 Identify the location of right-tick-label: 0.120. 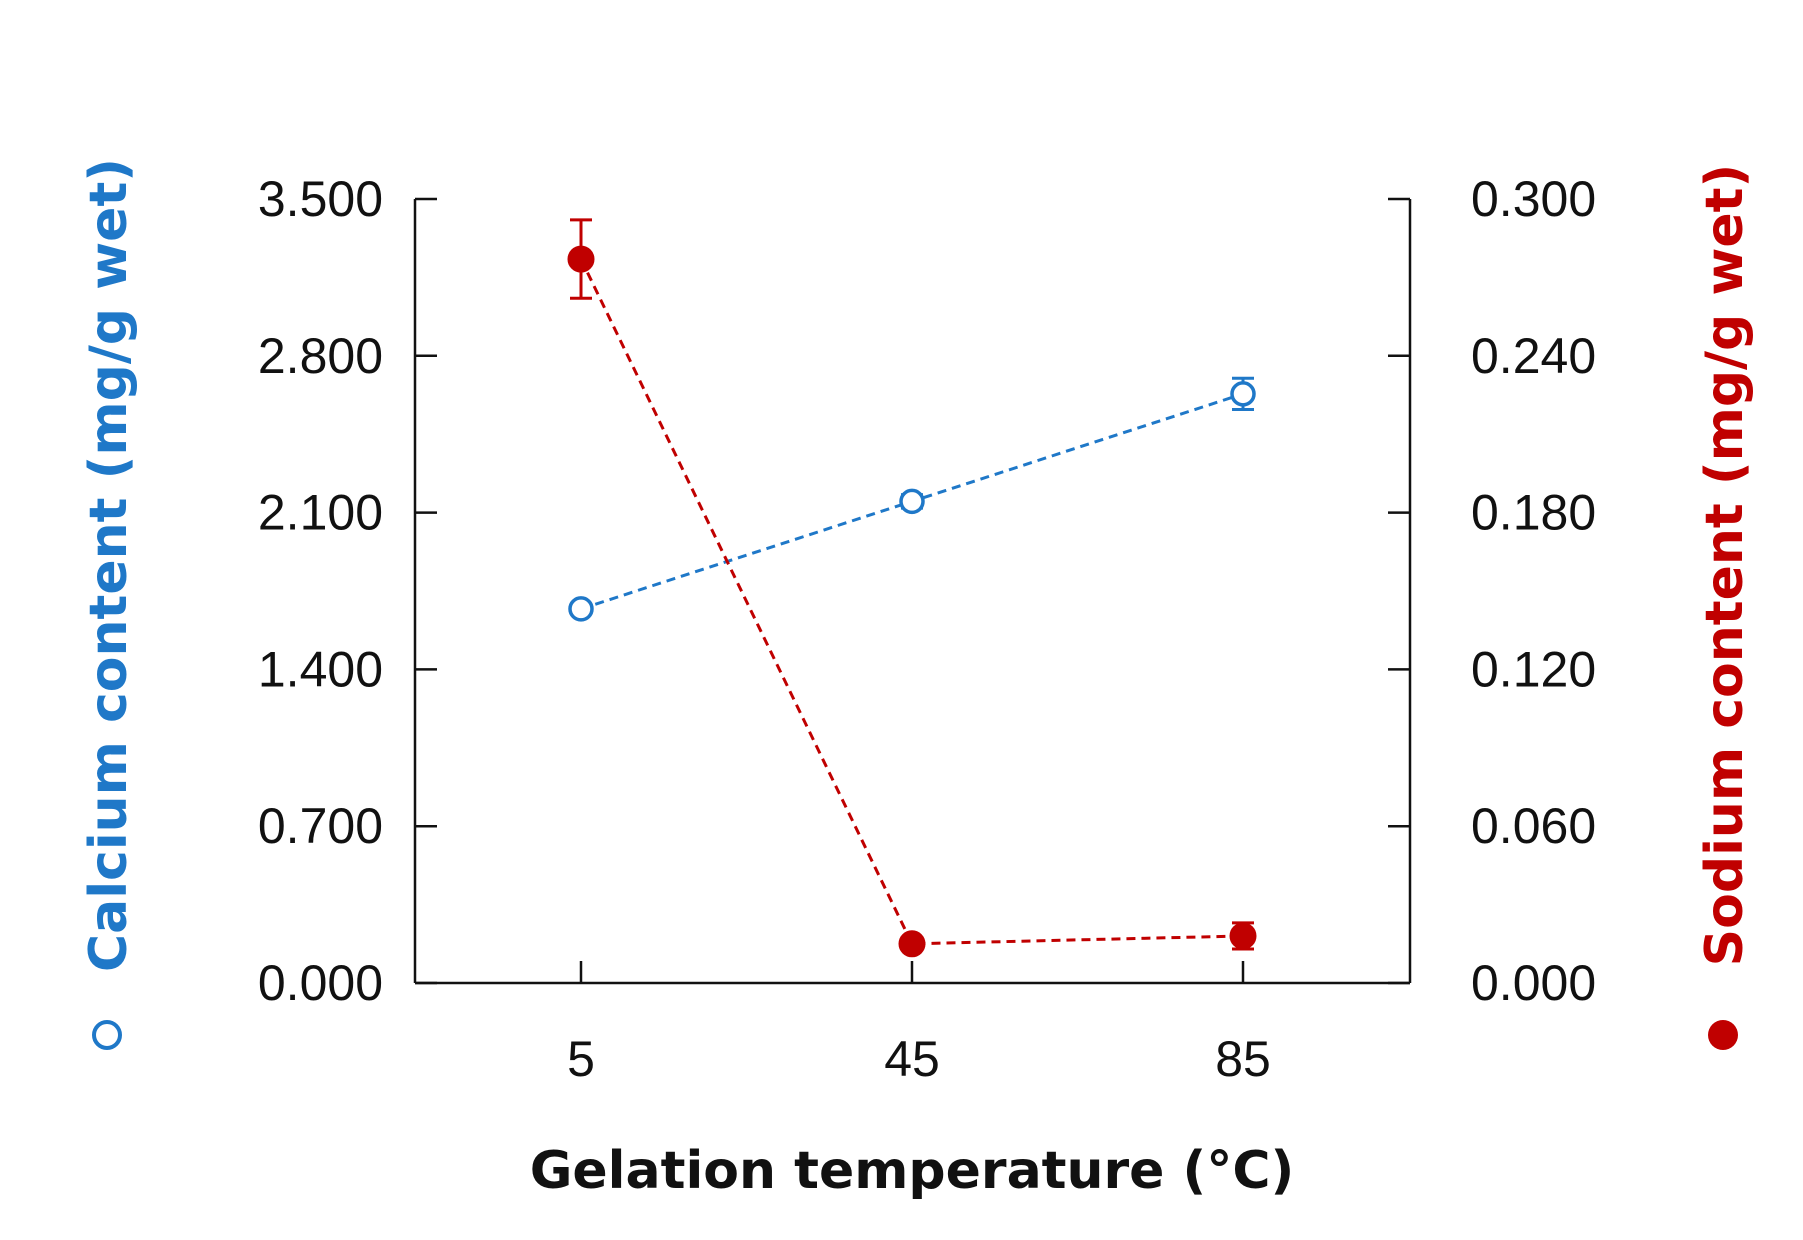
(1533, 669).